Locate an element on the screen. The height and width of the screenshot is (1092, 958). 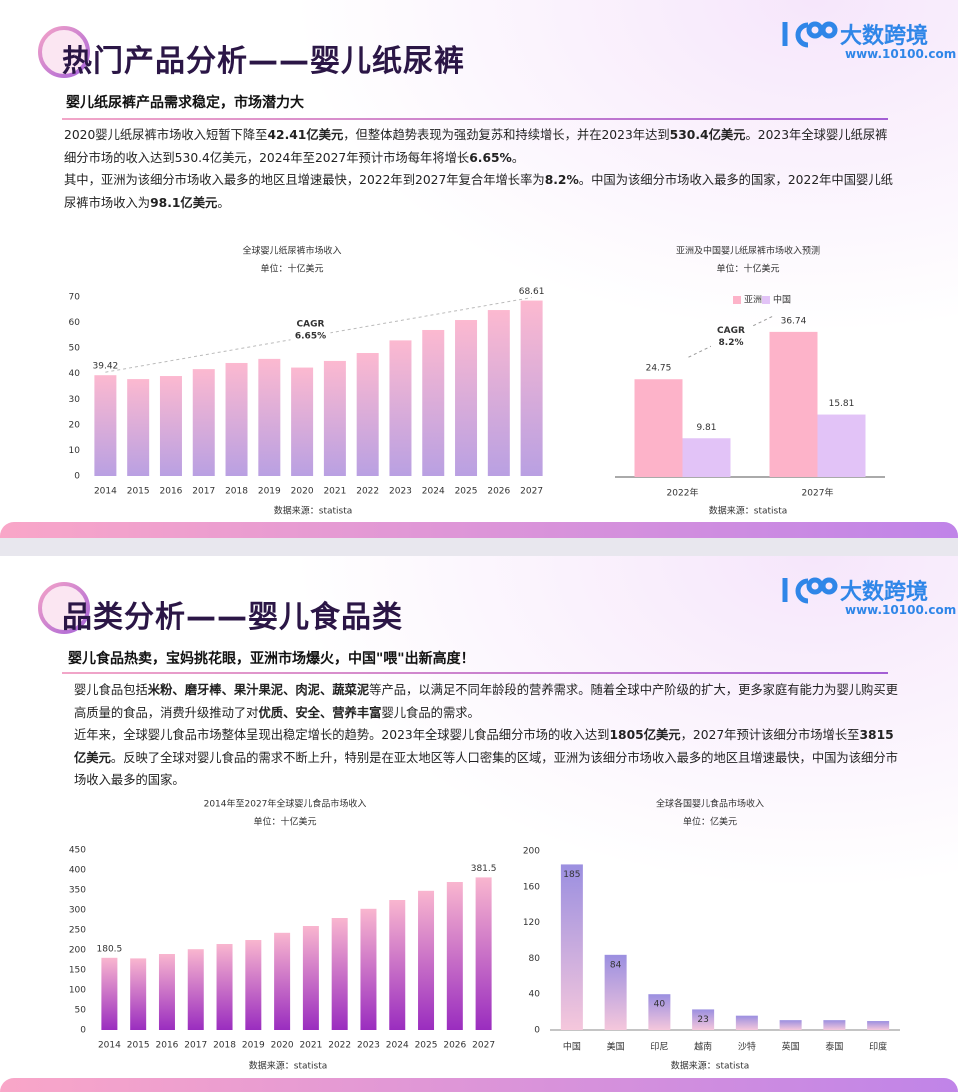
x-tick-label: 2024 is located at coordinates (433, 492).